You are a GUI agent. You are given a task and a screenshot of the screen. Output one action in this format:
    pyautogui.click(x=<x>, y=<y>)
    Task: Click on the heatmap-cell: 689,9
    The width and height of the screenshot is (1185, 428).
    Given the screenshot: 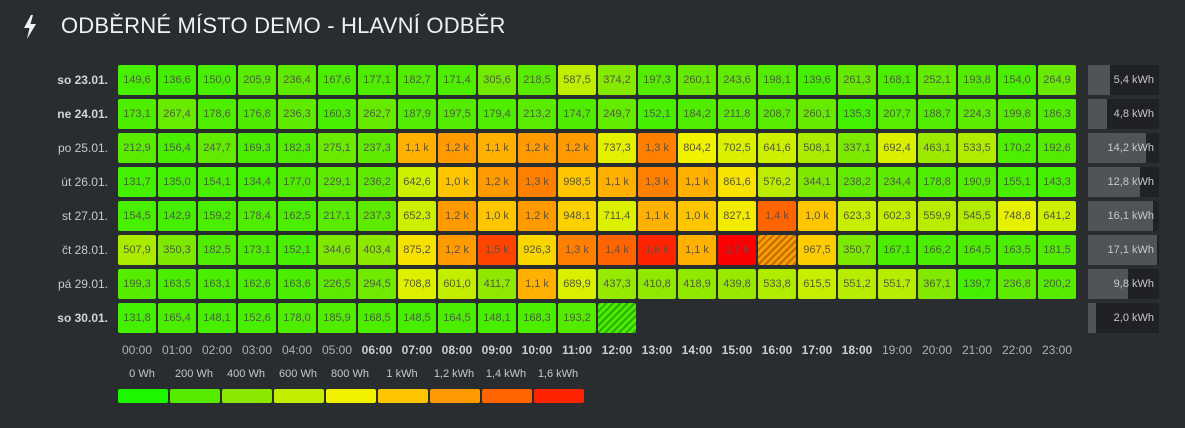 What is the action you would take?
    pyautogui.click(x=577, y=284)
    